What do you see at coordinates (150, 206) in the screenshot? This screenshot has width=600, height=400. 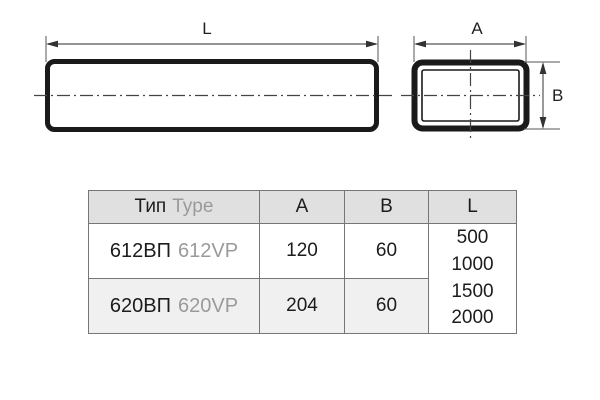 I see `column-header-type-ru: Тип` at bounding box center [150, 206].